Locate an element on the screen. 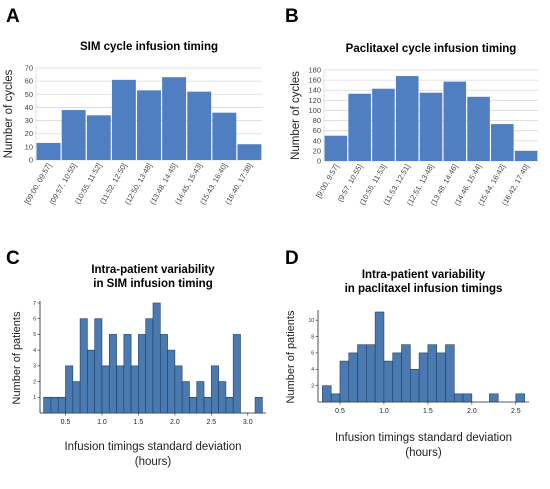 This screenshot has height=489, width=550. y-tick-label-b: 0 is located at coordinates (319, 161).